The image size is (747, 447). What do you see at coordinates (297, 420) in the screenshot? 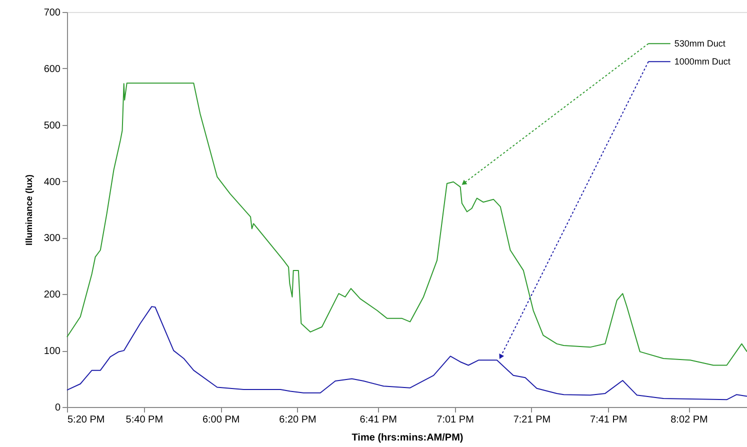
I see `x-tick-label: 6:20 PM` at bounding box center [297, 420].